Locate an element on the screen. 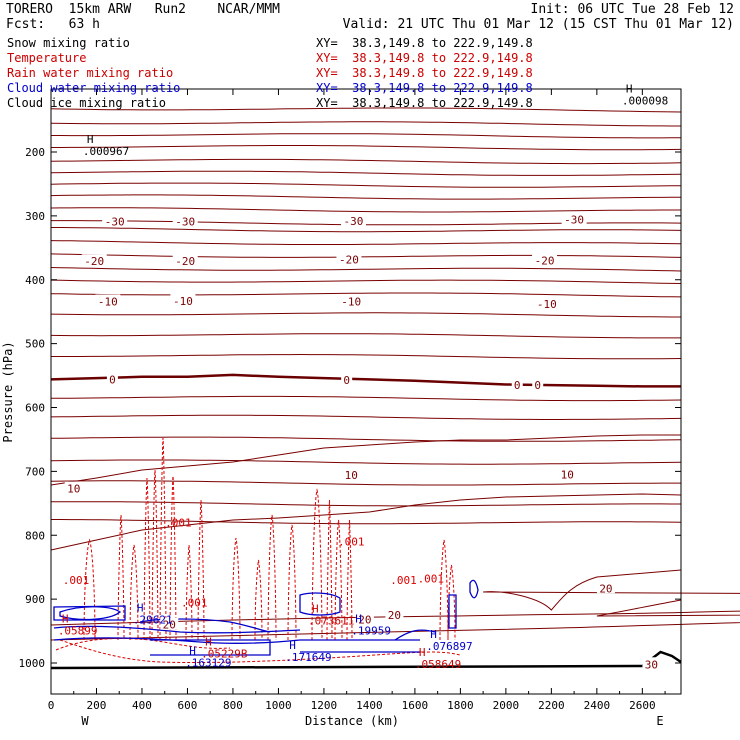  legend-temperature-xy: XY= 38.3,149.8 to 222.9,149.8 is located at coordinates (424, 58).